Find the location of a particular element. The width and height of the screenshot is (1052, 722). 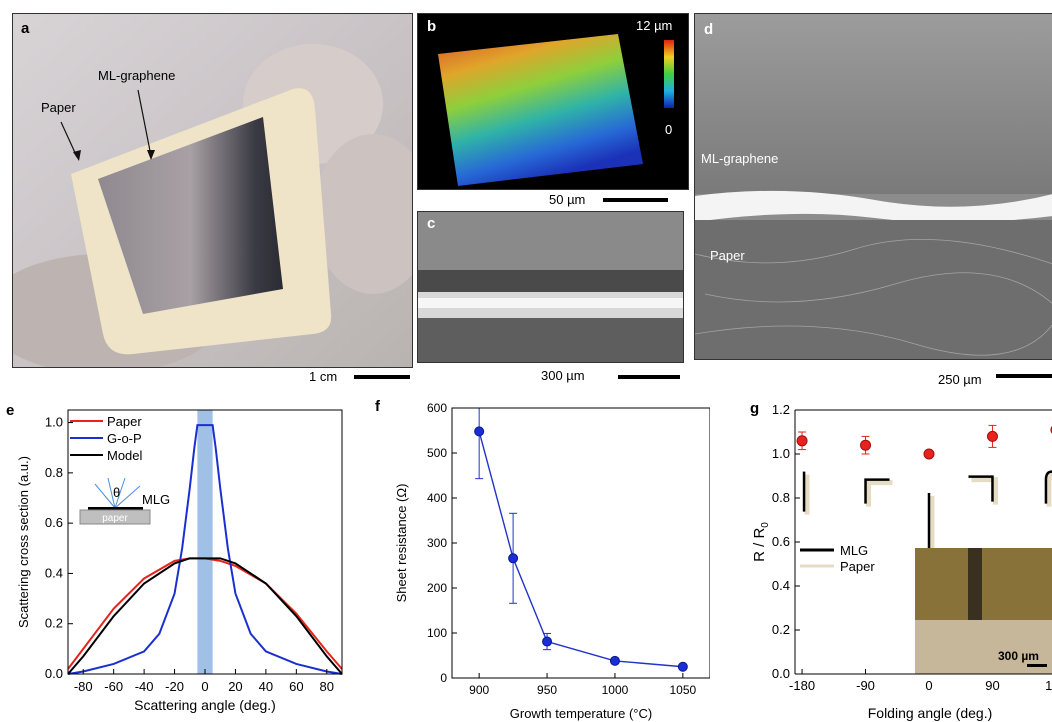

series-g-o-p-line is located at coordinates (205, 549).